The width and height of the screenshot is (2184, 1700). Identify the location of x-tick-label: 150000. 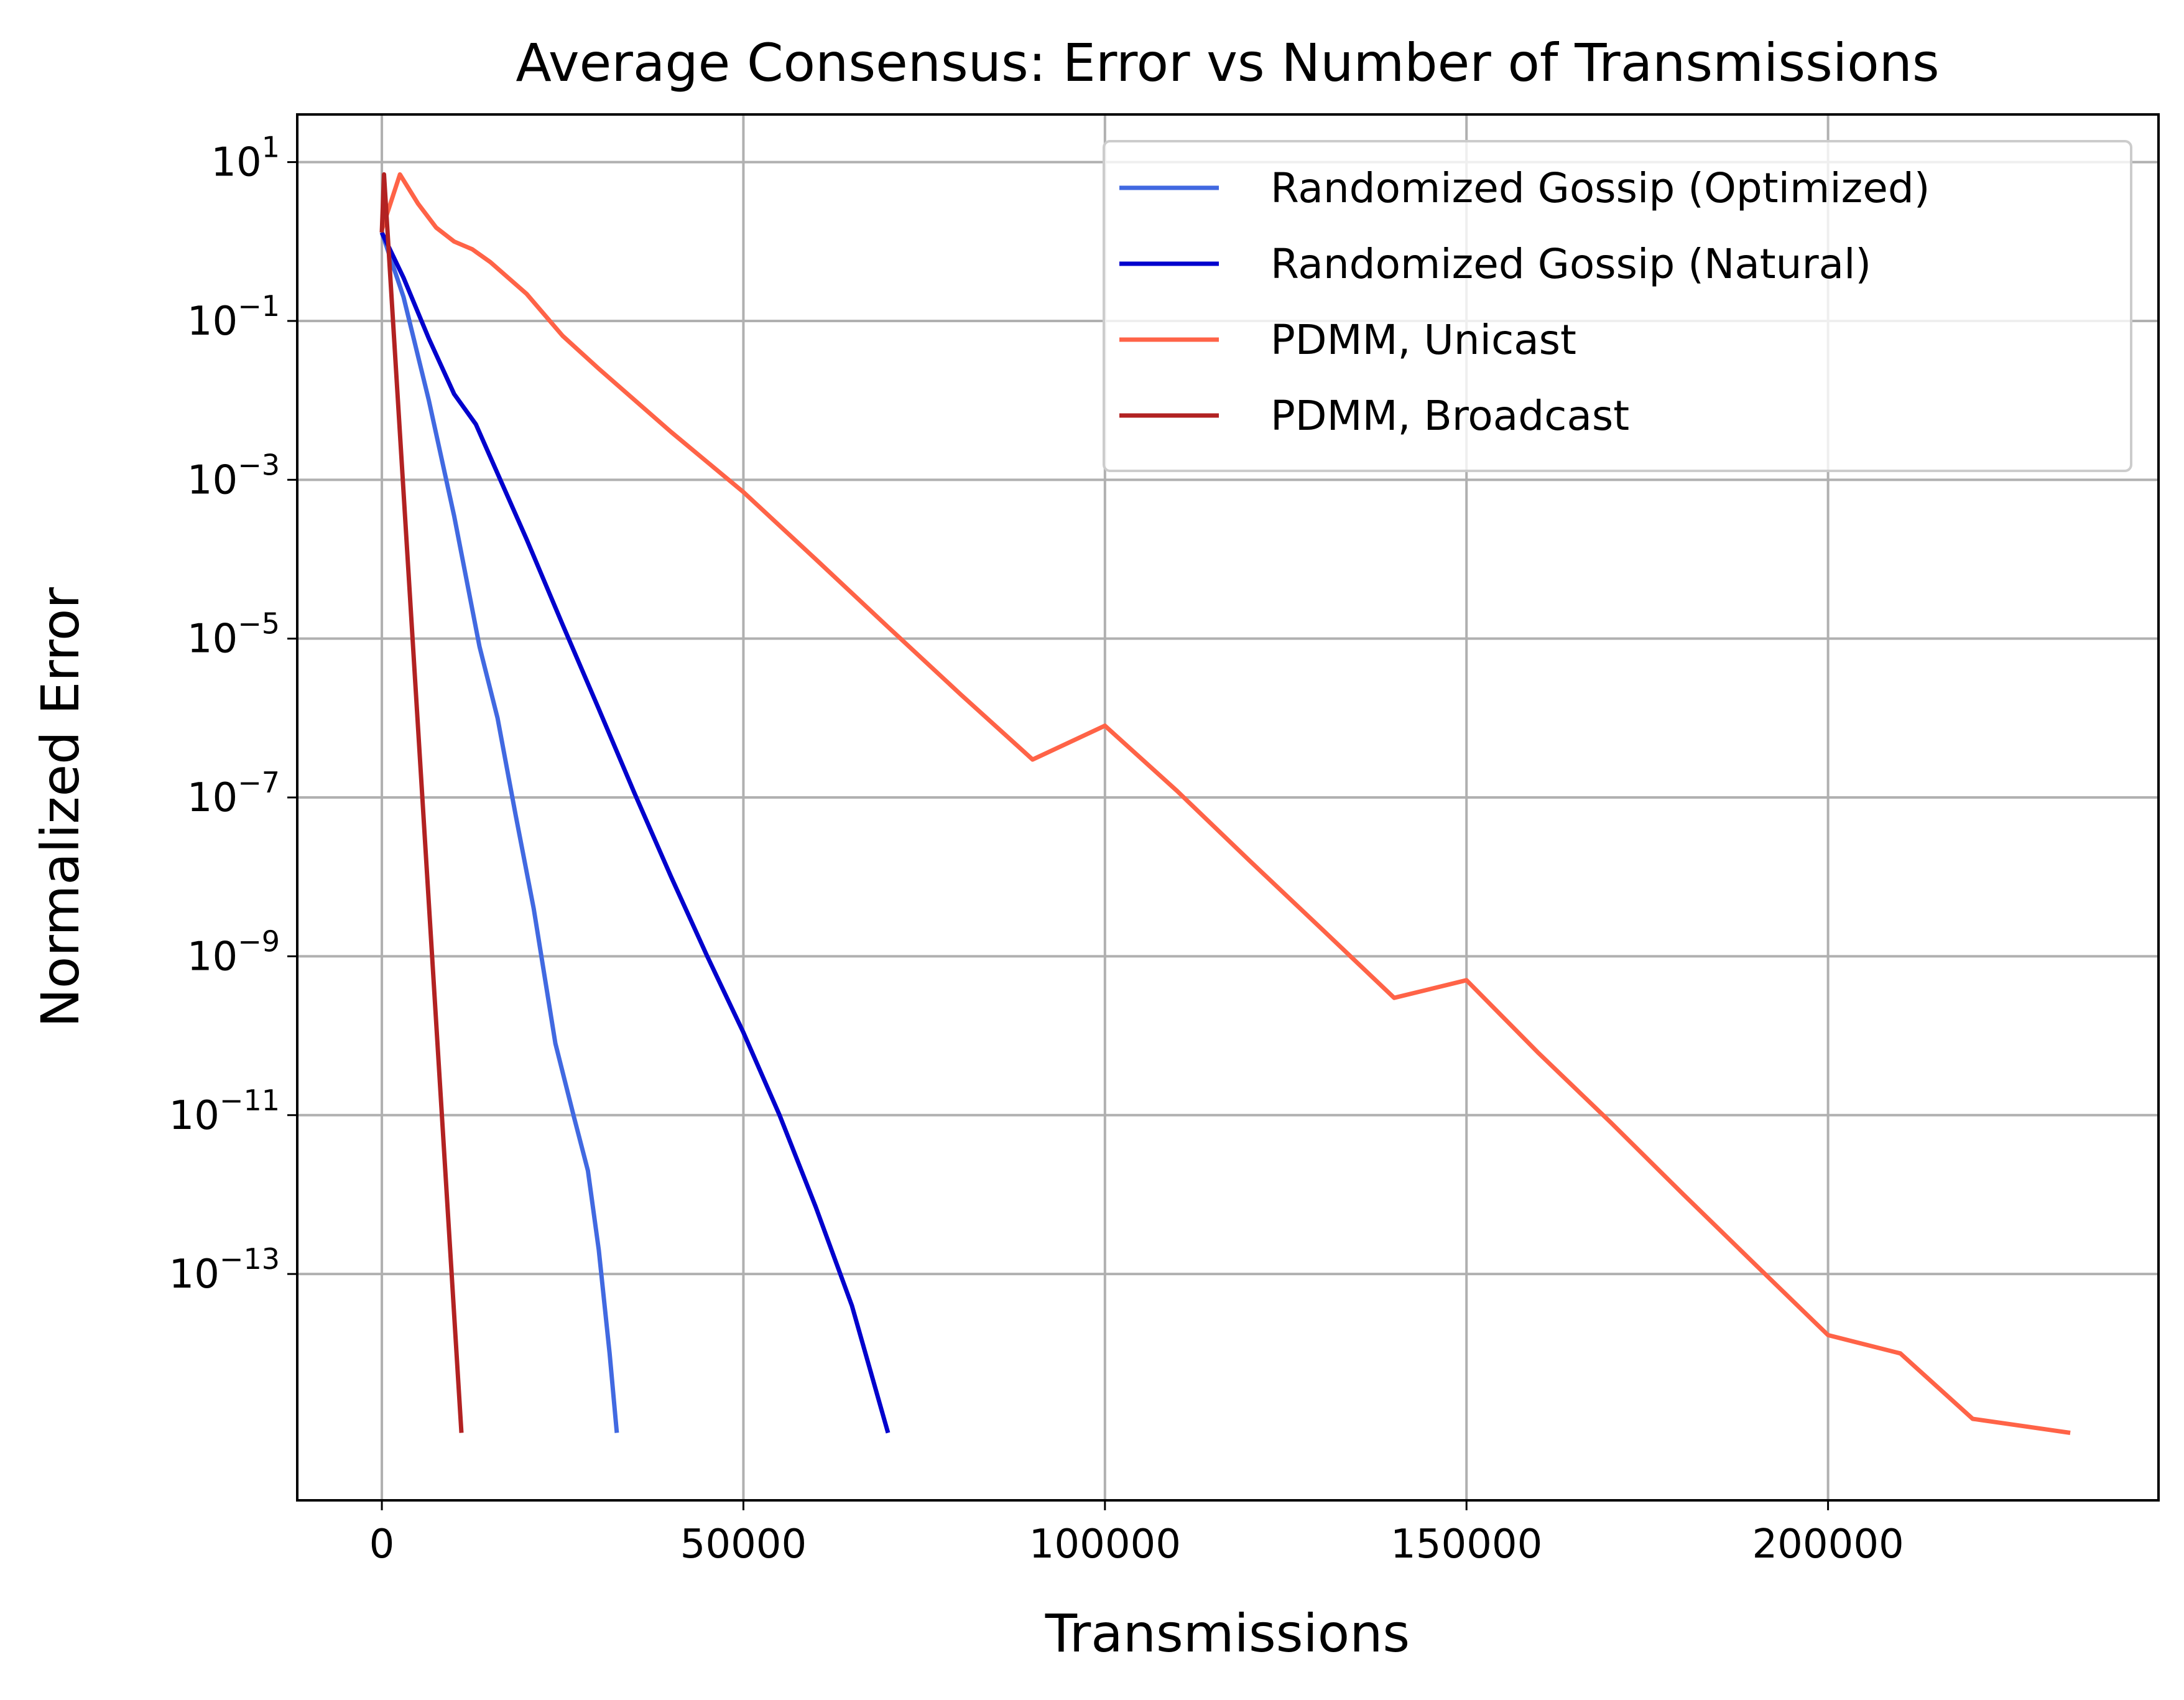
(1466, 1544).